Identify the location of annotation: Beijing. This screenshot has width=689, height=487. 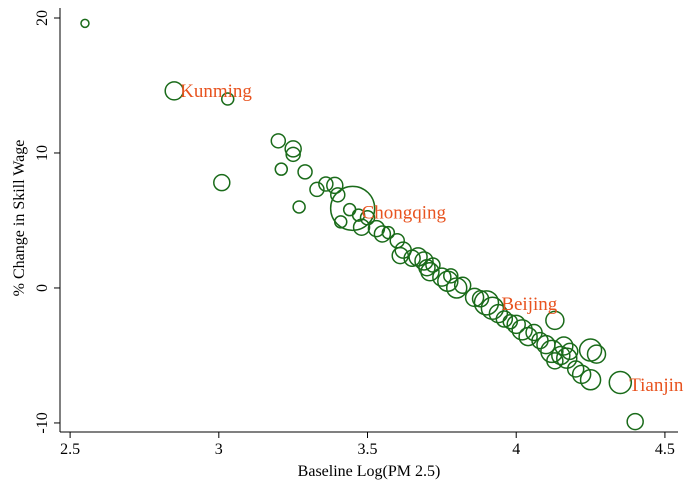
(529, 304).